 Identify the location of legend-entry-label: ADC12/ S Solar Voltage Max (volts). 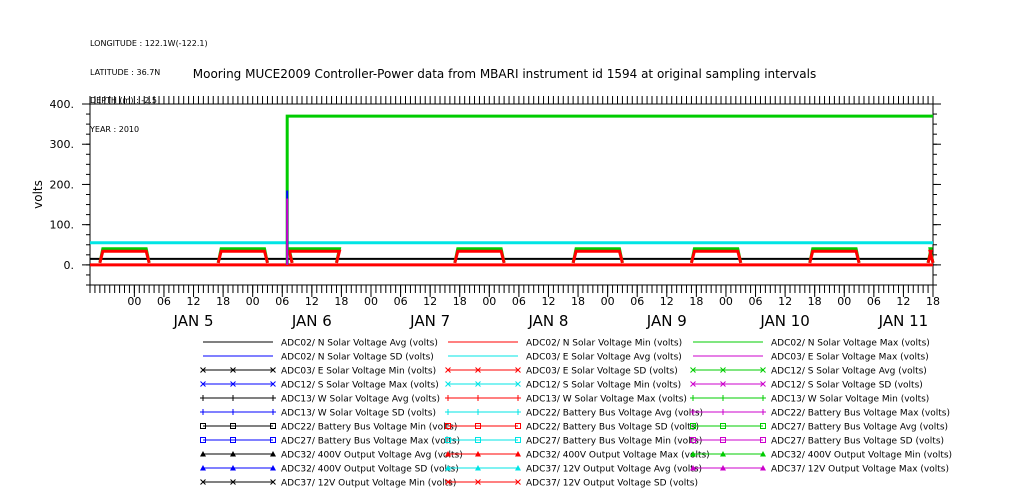
(360, 386).